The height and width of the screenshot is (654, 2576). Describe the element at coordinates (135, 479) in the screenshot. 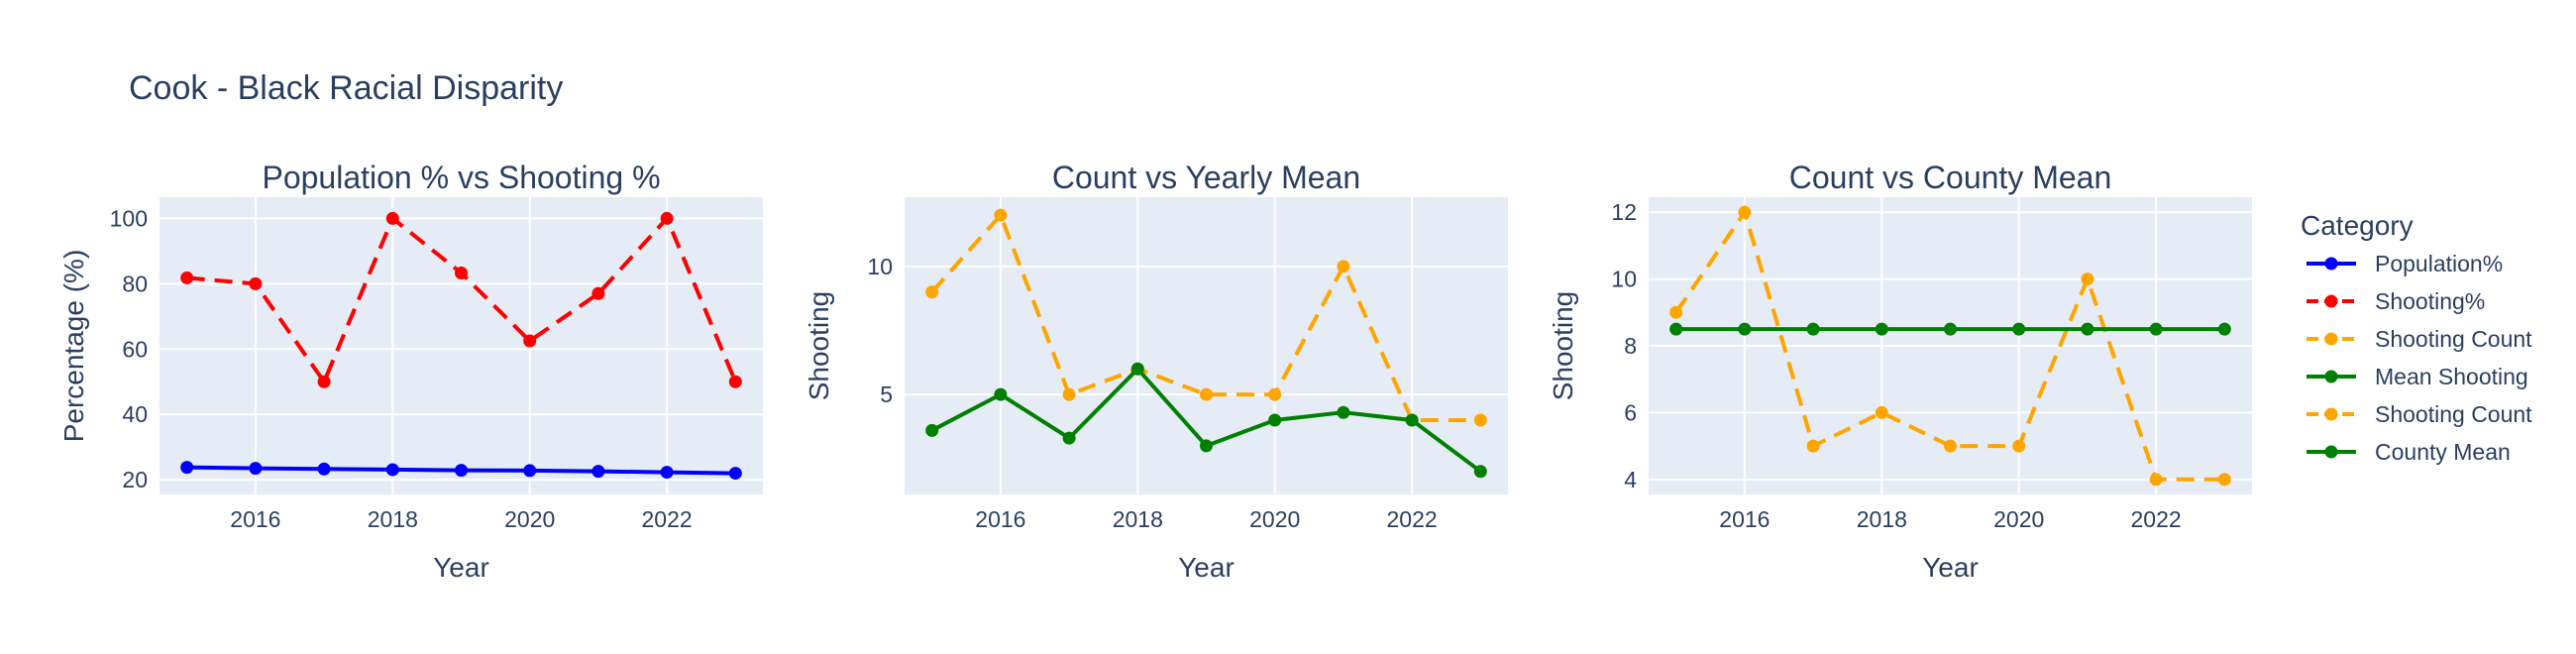

I see `y-tick-label: 20` at that location.